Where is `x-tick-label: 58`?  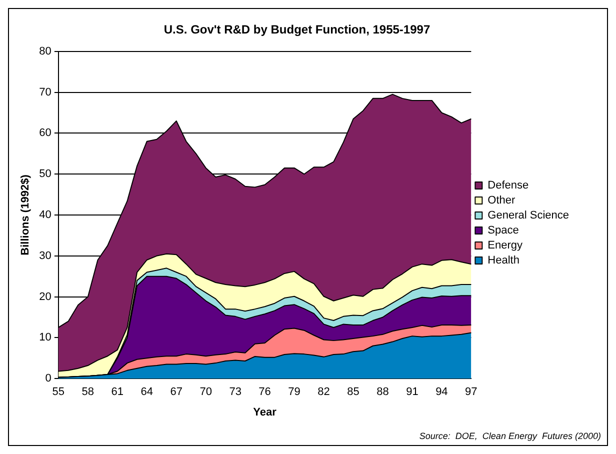
x-tick-label: 58 is located at coordinates (88, 392).